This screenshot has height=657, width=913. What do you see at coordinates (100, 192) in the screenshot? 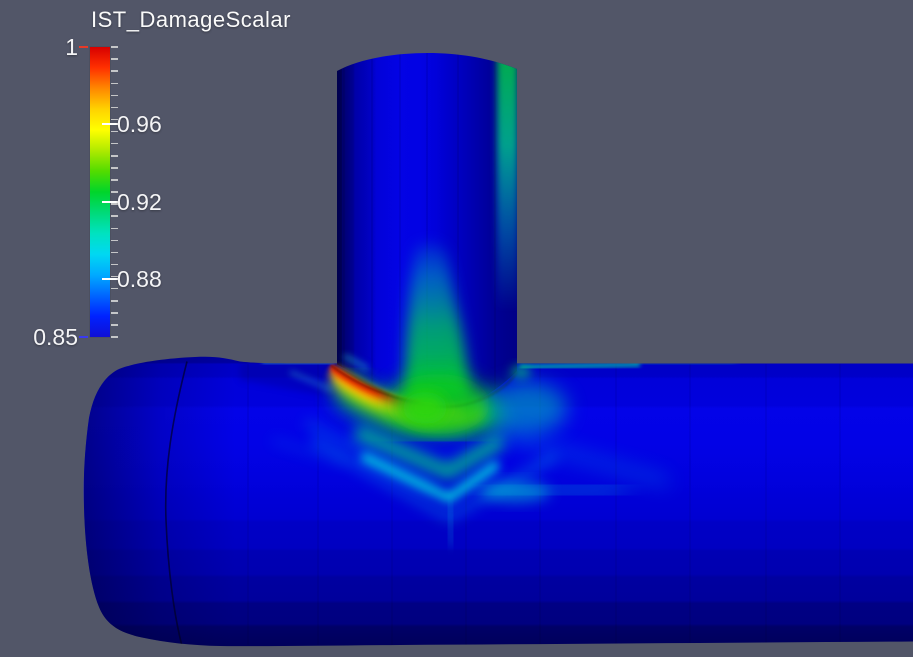
I see `colorbar` at bounding box center [100, 192].